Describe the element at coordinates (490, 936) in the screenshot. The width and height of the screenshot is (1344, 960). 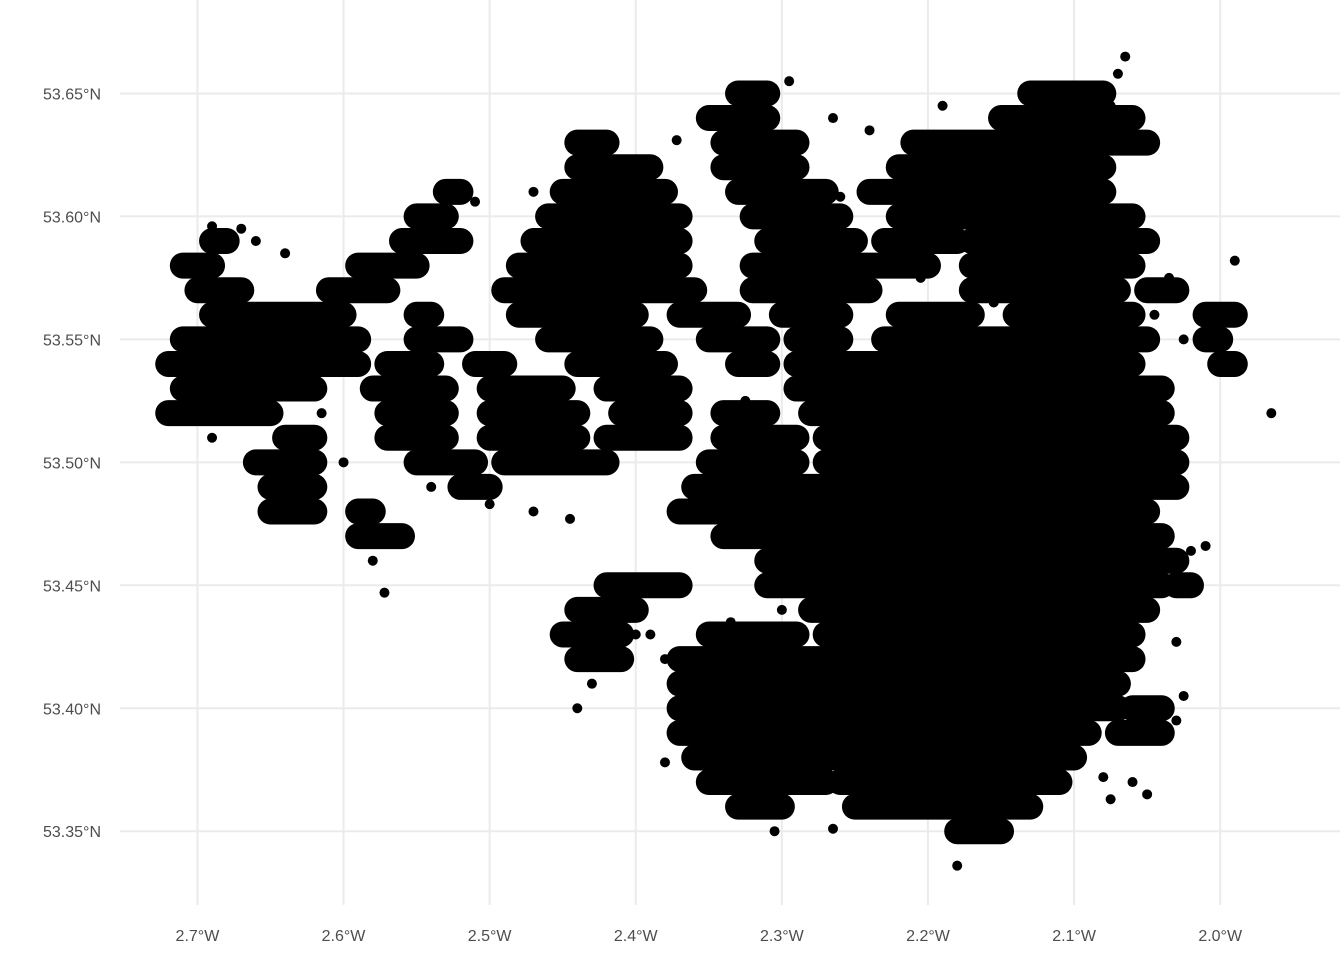
I see `x-tick-label: 2.5°W` at that location.